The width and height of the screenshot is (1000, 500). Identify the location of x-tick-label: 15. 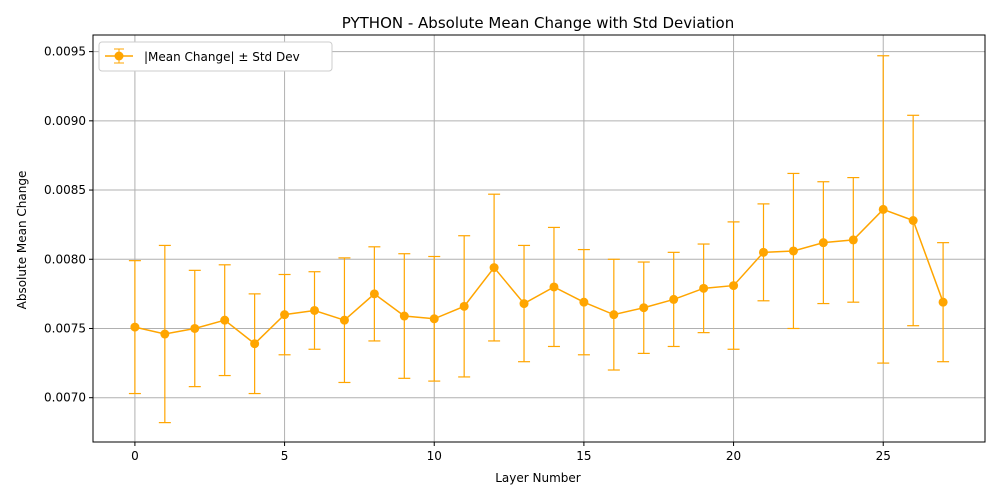
(583, 456).